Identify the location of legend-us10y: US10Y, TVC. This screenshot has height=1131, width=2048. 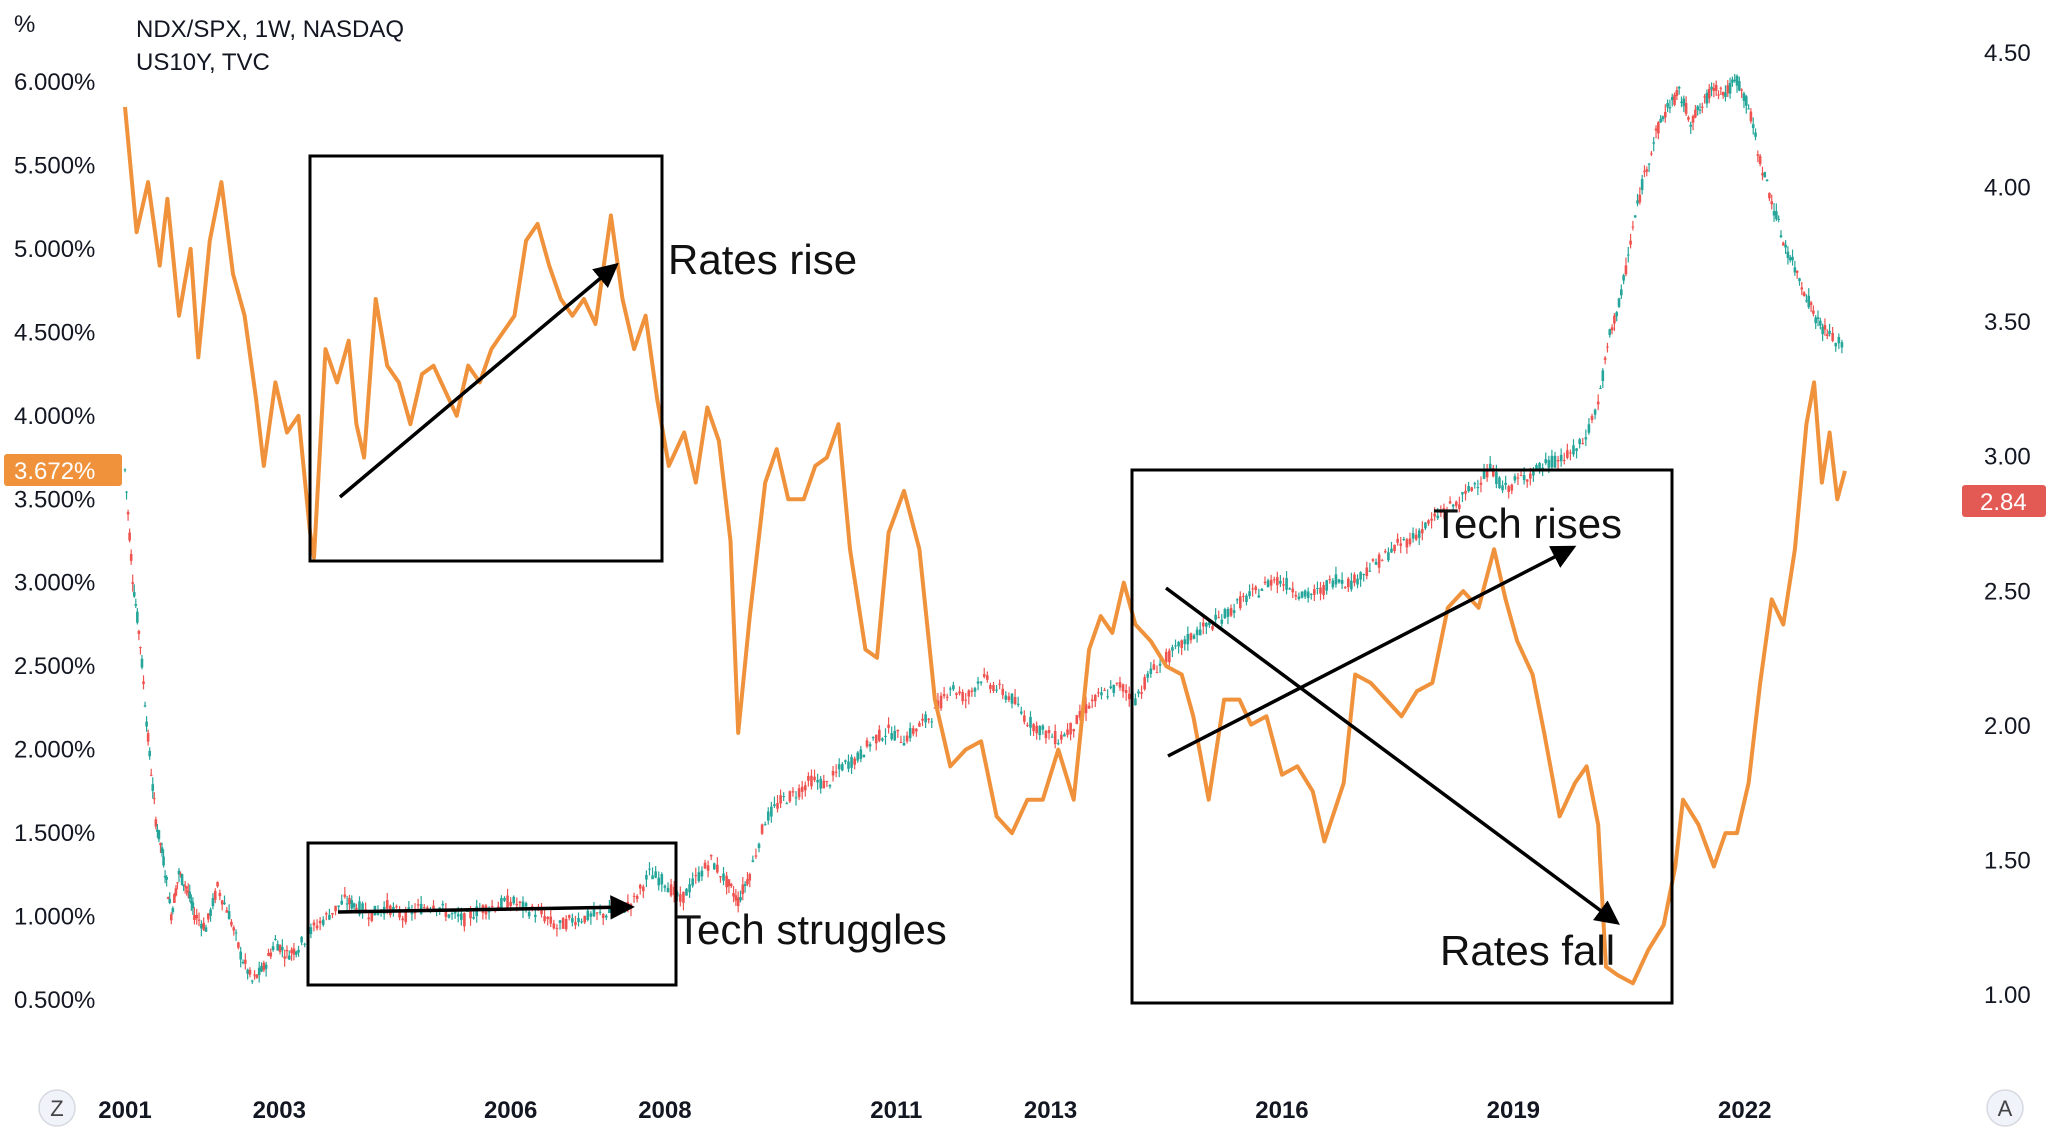
(203, 62).